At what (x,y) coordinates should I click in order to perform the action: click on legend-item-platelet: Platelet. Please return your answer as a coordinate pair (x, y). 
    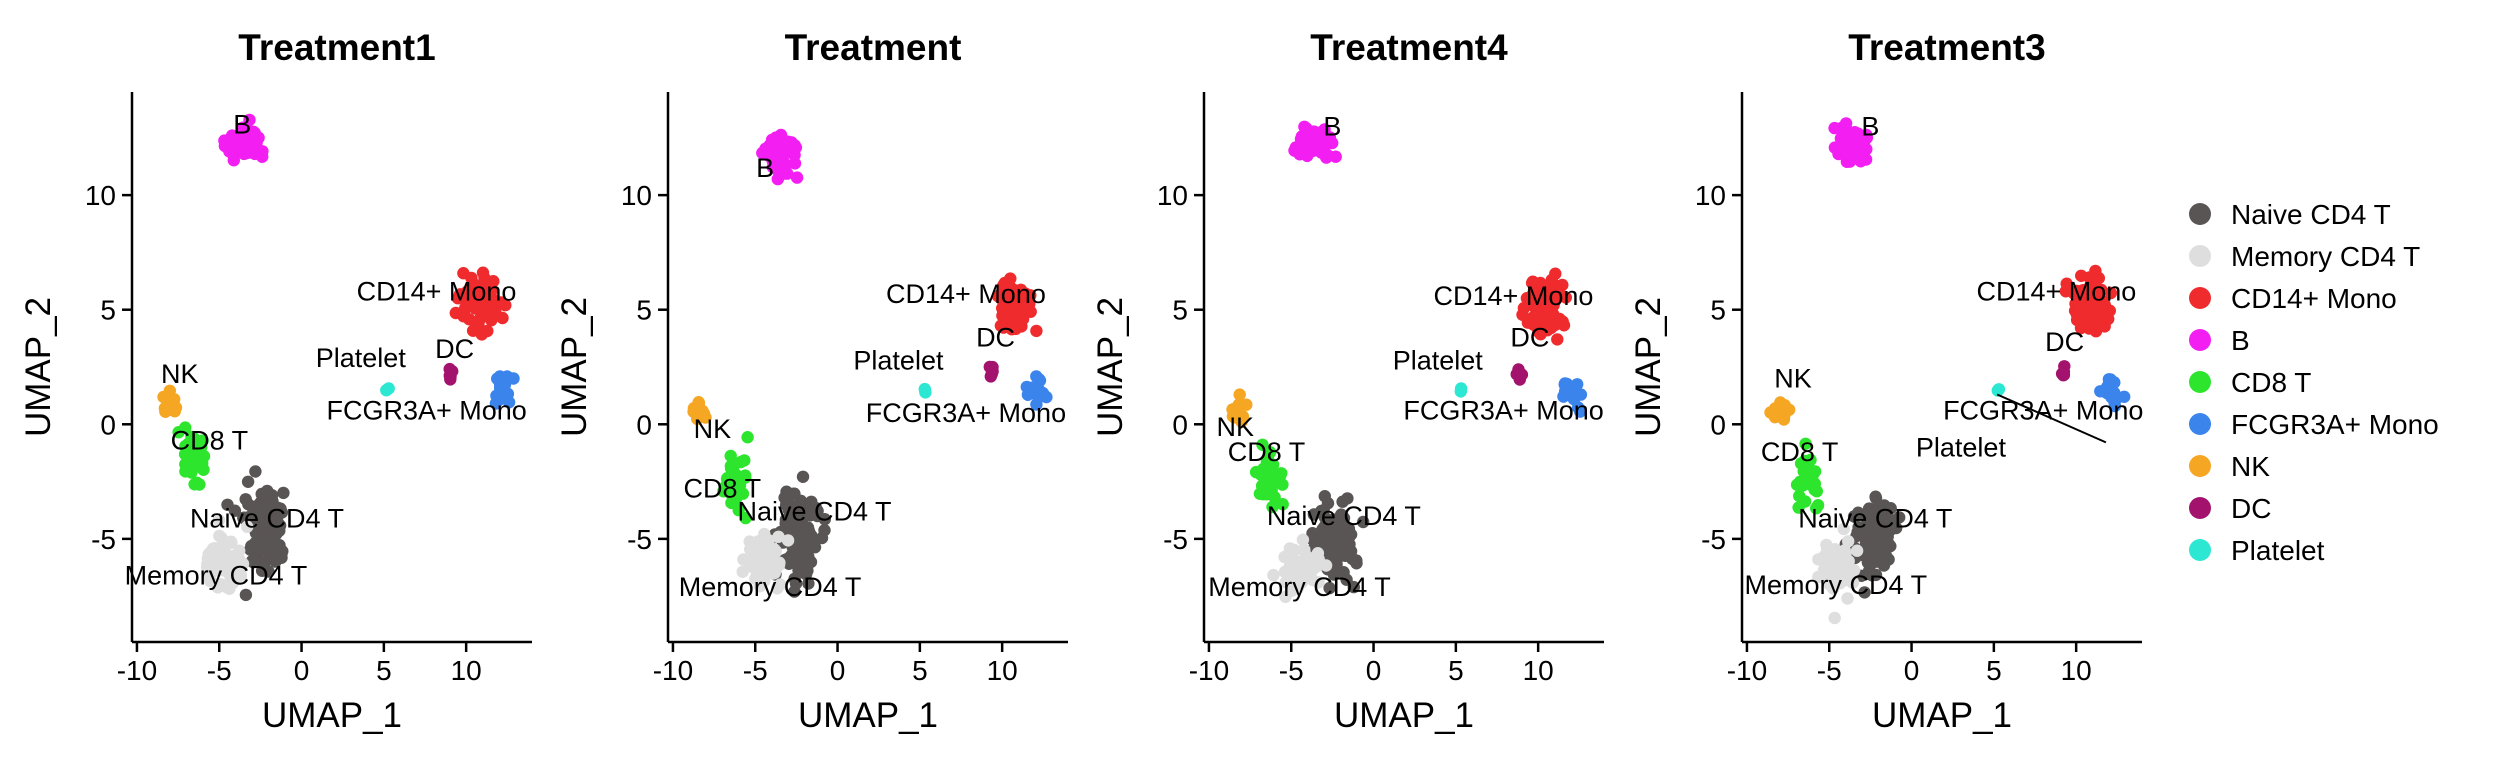
    Looking at the image, I should click on (2257, 550).